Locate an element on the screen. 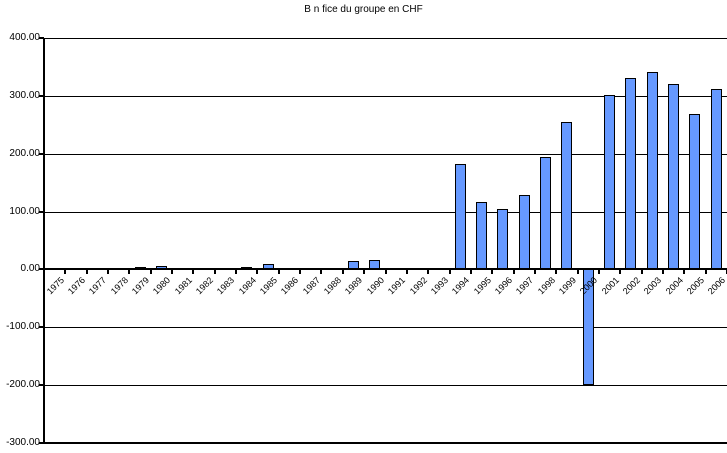 Image resolution: width=727 pixels, height=453 pixels. x-axis-label: 1997 is located at coordinates (525, 286).